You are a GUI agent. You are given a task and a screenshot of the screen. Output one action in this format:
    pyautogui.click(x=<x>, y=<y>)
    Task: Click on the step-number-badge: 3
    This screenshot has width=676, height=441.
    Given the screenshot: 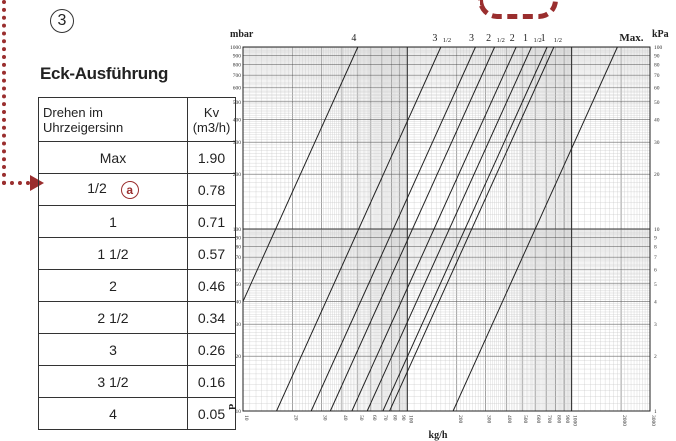 What is the action you would take?
    pyautogui.click(x=62, y=21)
    